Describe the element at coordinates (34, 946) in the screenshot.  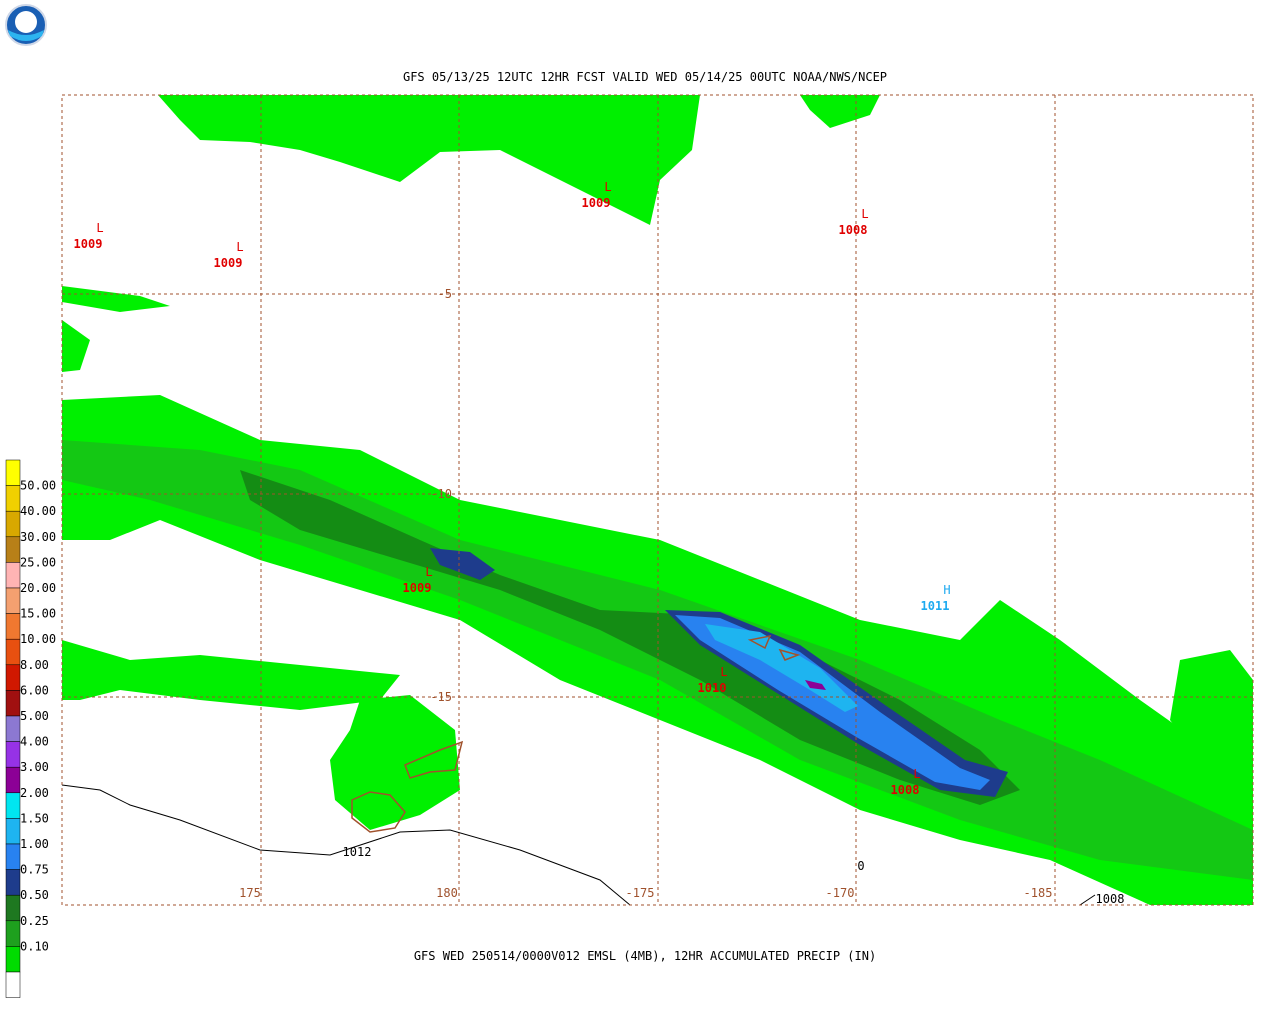
I see `legend-label: 0.10` at that location.